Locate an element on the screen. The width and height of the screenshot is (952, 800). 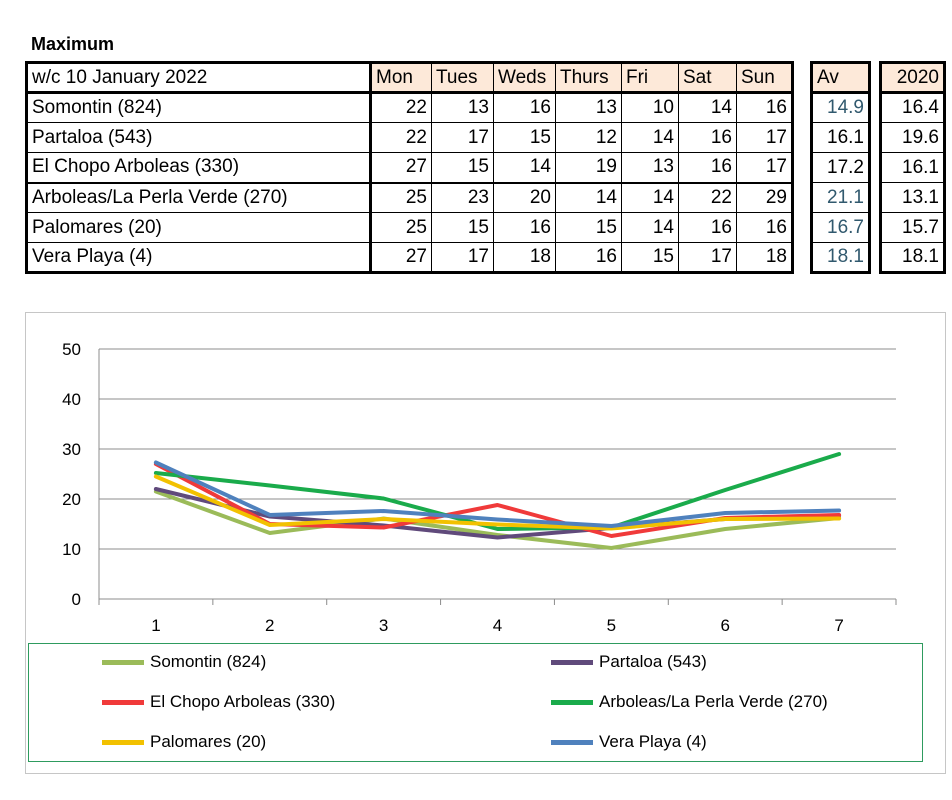
day-header: Fri is located at coordinates (650, 78).